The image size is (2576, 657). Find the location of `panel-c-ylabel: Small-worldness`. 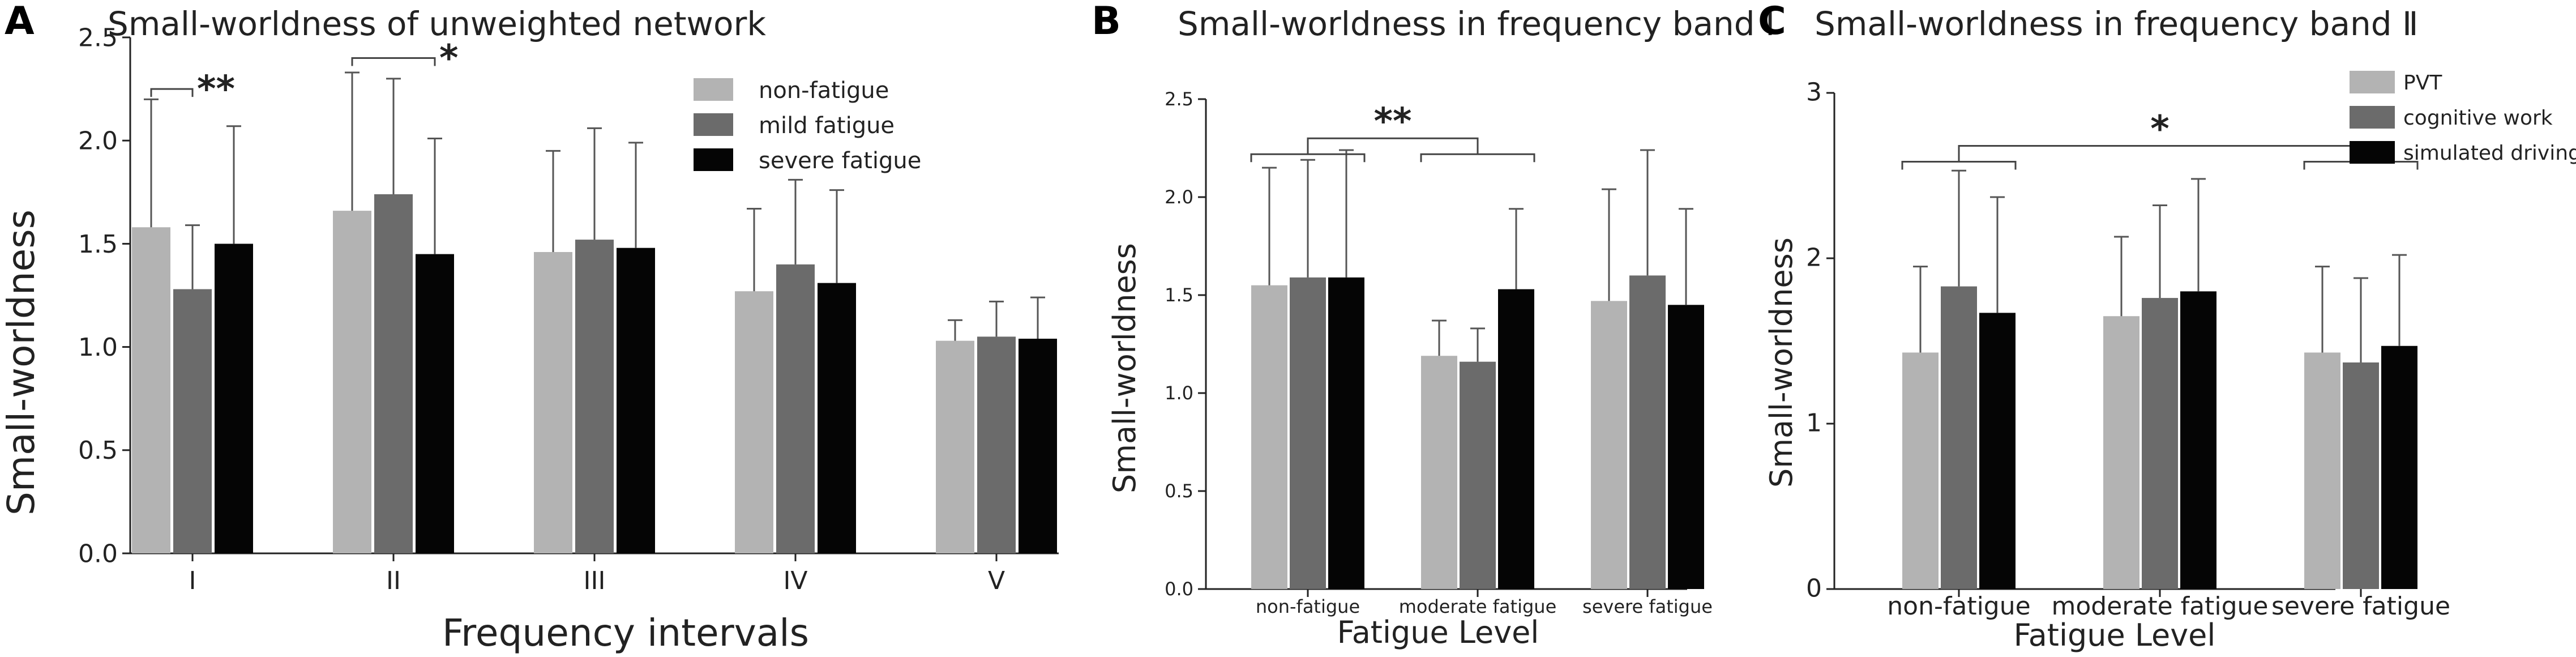

panel-c-ylabel: Small-worldness is located at coordinates (1781, 362).